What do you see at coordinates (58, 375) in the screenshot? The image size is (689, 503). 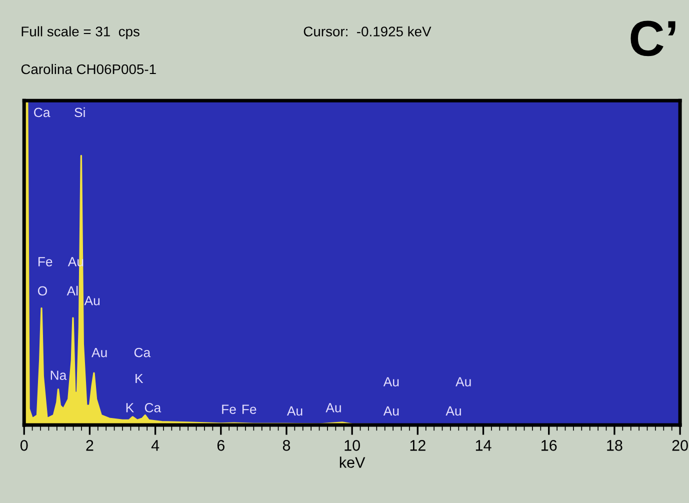 I see `annotation: Na` at bounding box center [58, 375].